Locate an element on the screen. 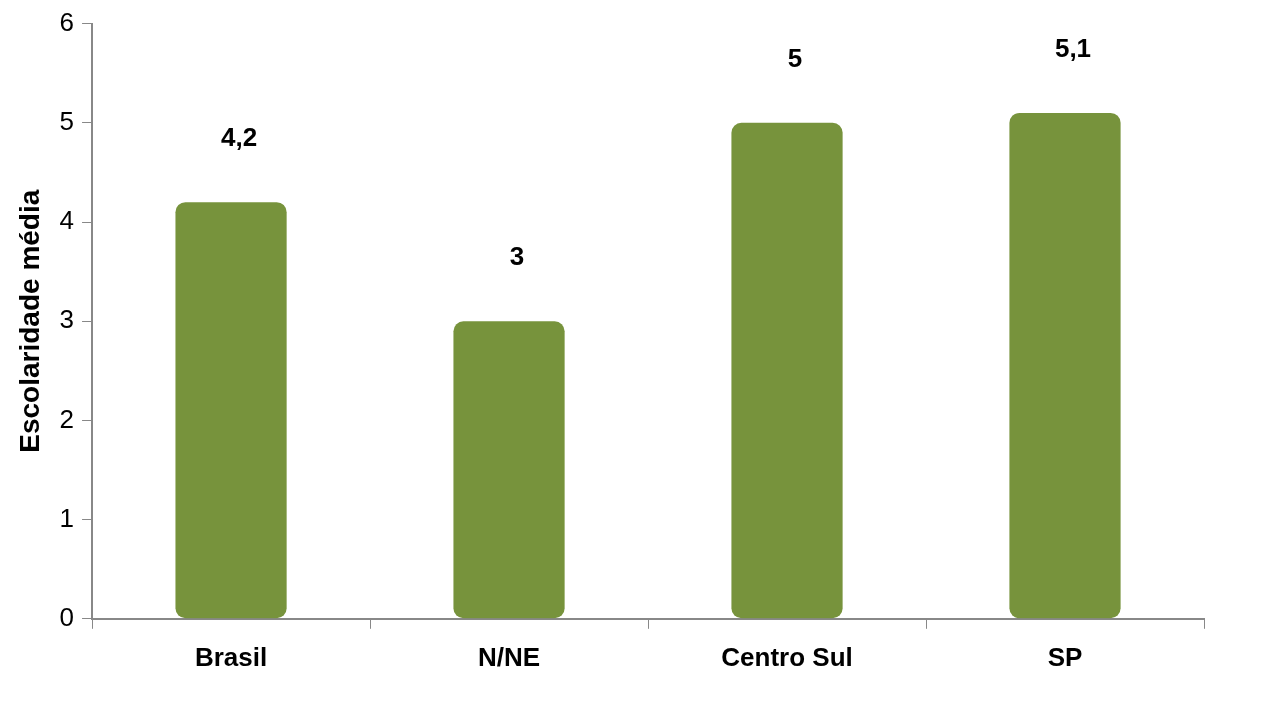 This screenshot has width=1284, height=708. x-tick-label: Brasil is located at coordinates (231, 656).